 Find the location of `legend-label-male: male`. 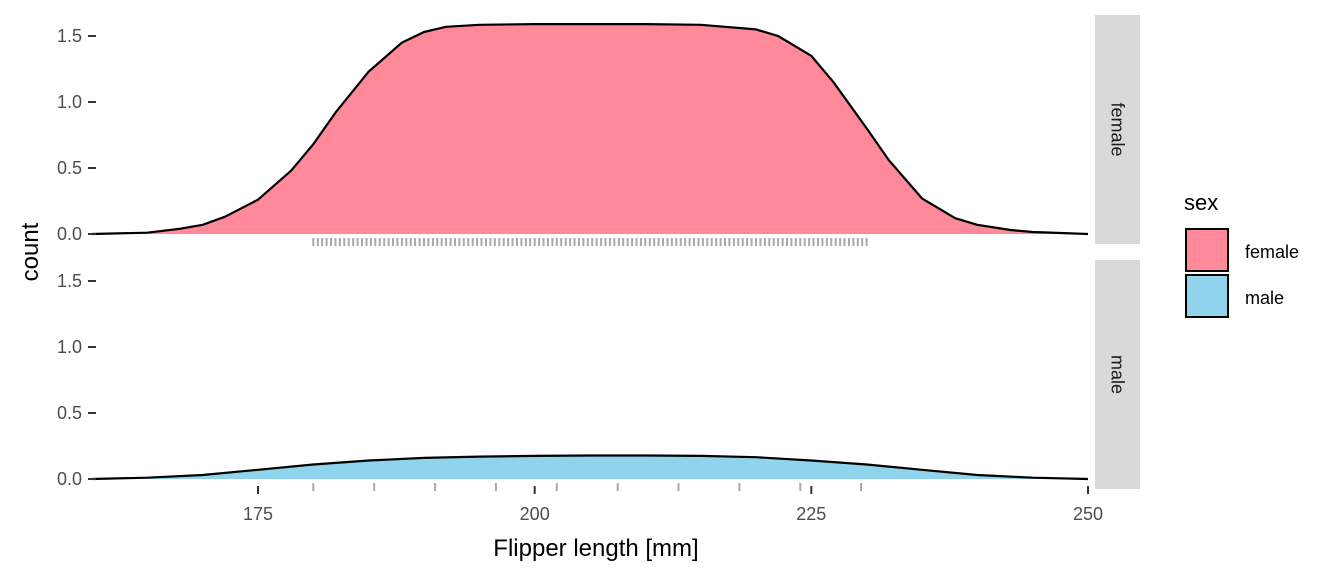

legend-label-male: male is located at coordinates (1264, 298).